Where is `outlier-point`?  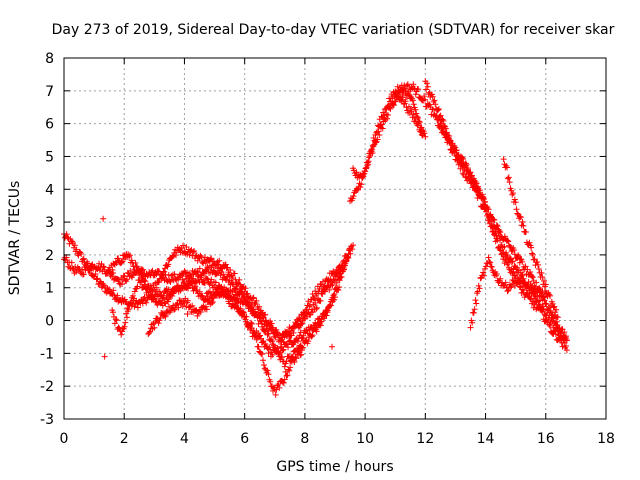
outlier-point is located at coordinates (331, 346).